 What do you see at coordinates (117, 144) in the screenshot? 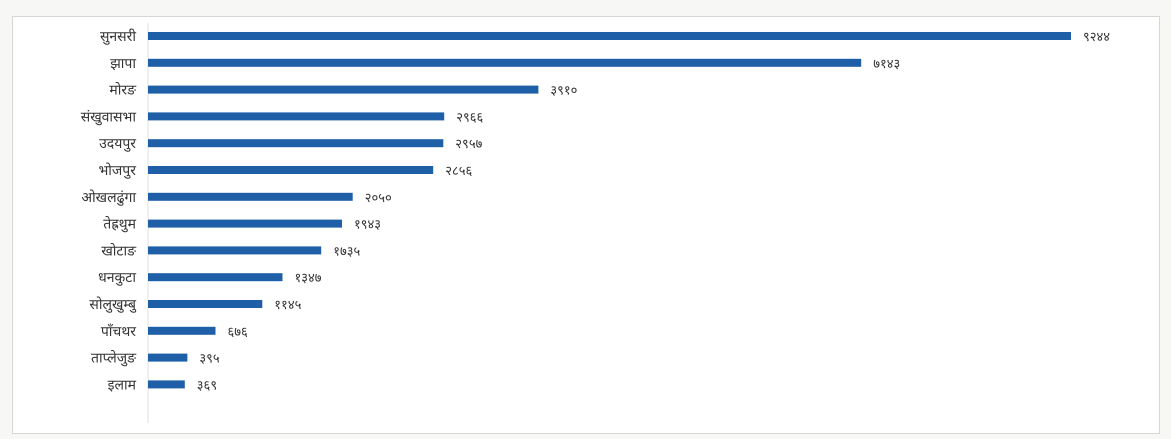
I see `category-label: उदयपुर` at bounding box center [117, 144].